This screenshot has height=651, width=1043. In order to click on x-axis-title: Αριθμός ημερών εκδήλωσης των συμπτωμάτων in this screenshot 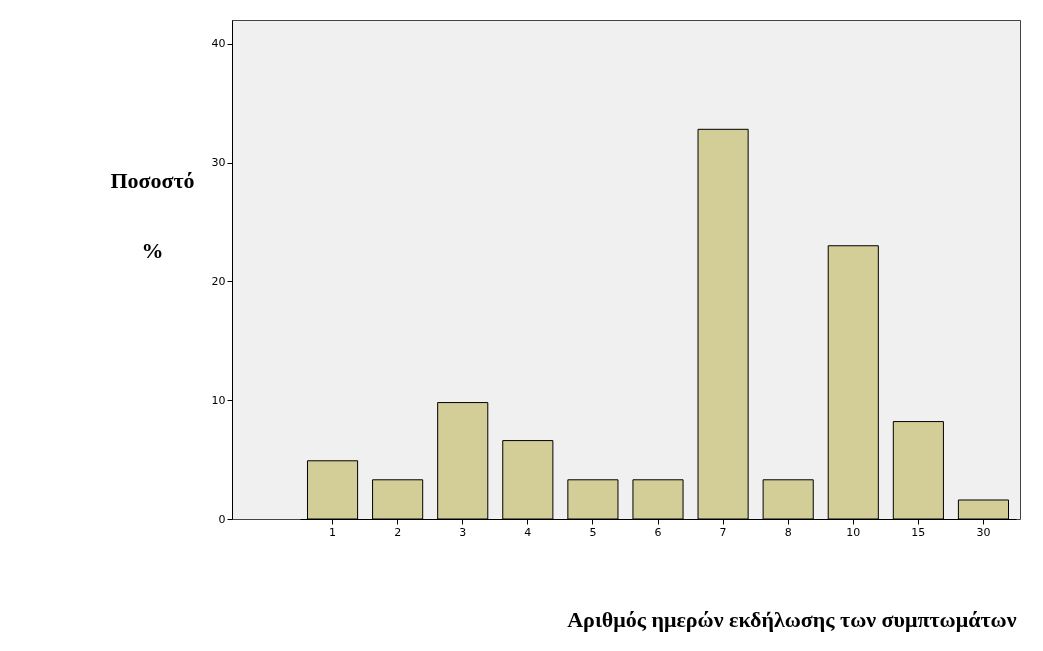, I will do `click(792, 619)`.